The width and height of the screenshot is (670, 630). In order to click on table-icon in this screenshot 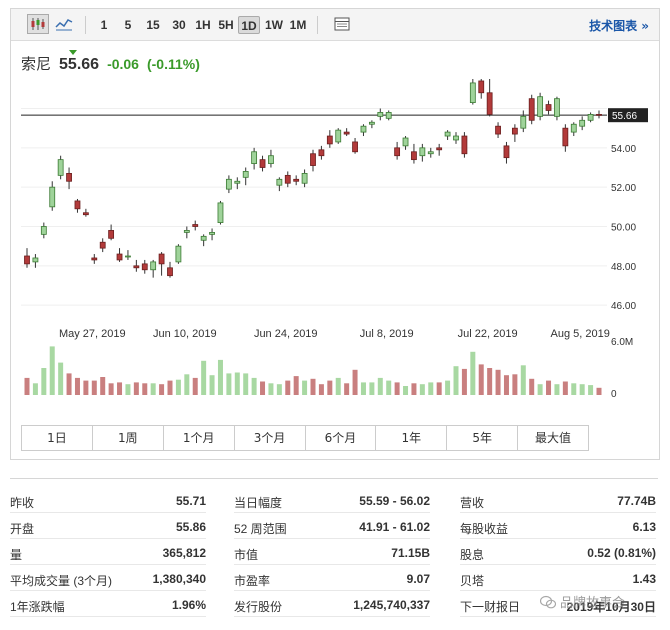, I will do `click(342, 24)`.